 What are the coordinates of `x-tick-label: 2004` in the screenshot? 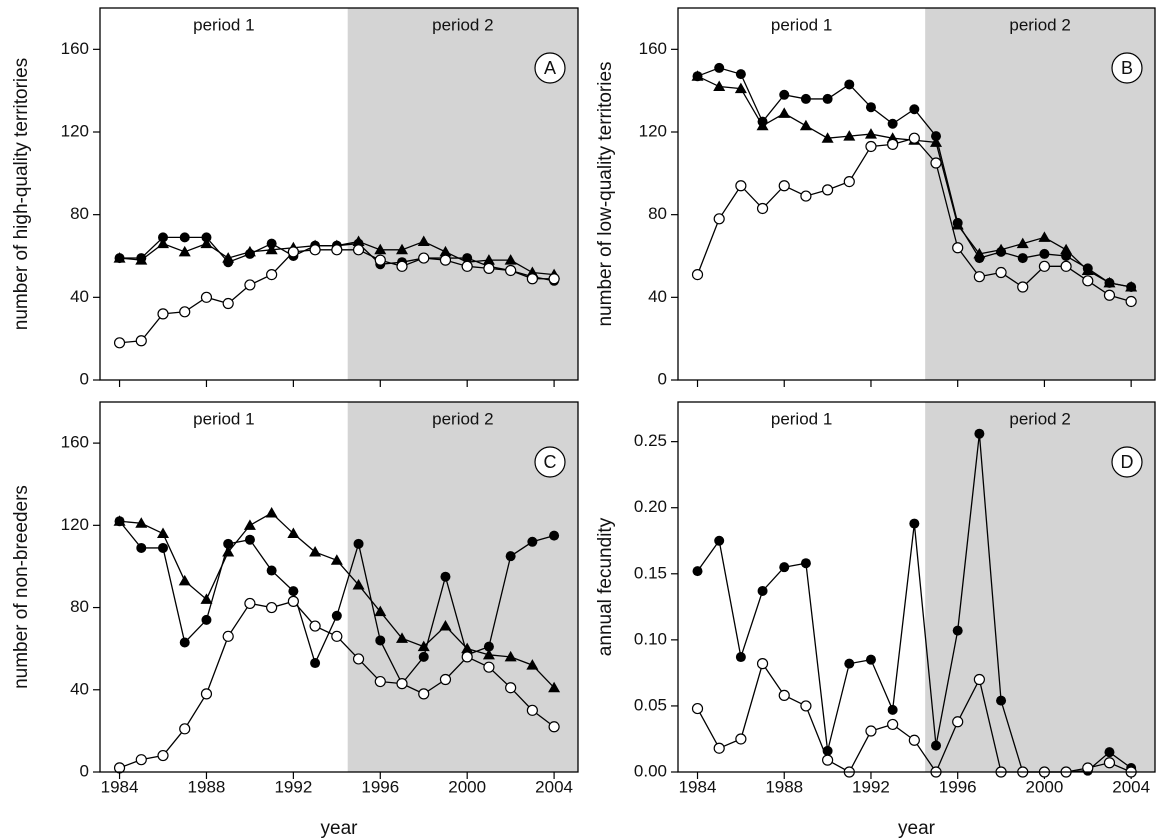 It's located at (554, 786).